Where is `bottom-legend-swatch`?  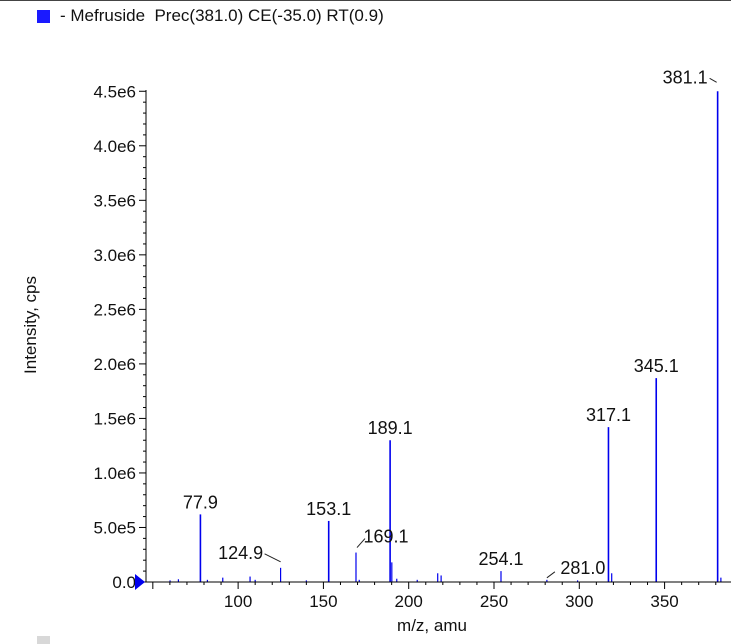 bottom-legend-swatch is located at coordinates (43, 640).